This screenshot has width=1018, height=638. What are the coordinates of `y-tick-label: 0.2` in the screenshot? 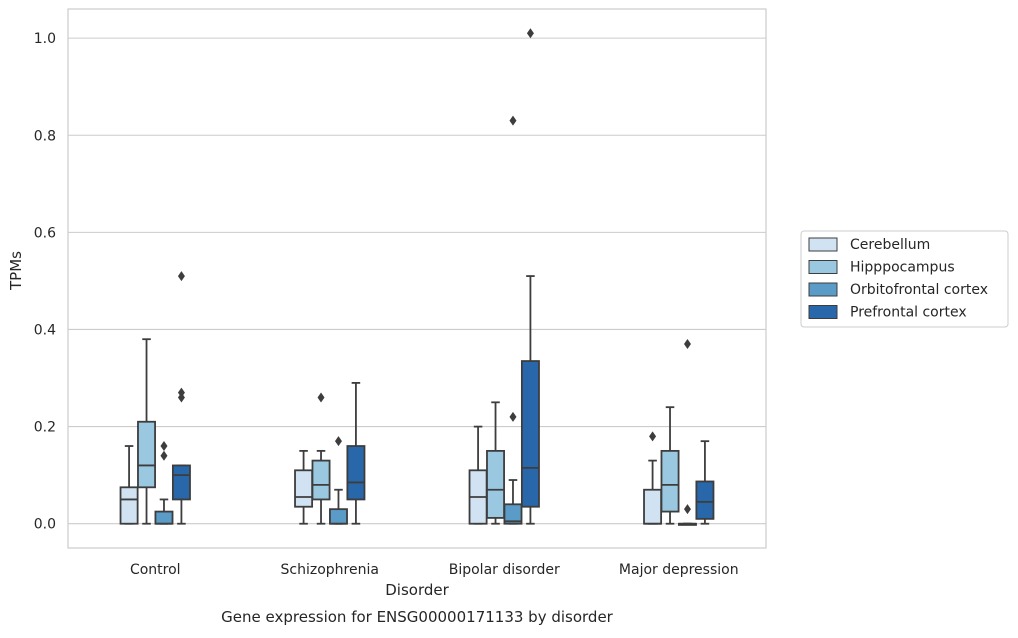 It's located at (45, 428).